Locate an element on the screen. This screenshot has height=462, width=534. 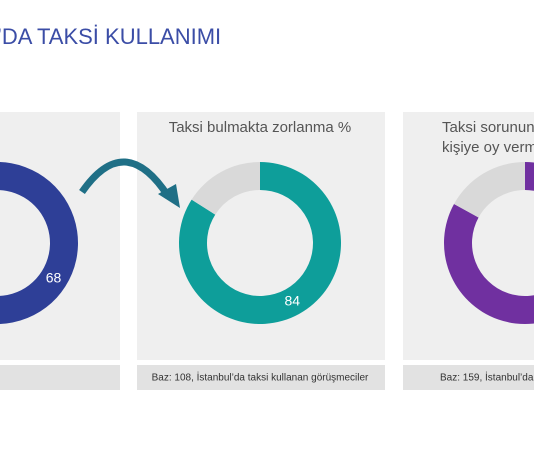
arrow-head is located at coordinates (169, 196).